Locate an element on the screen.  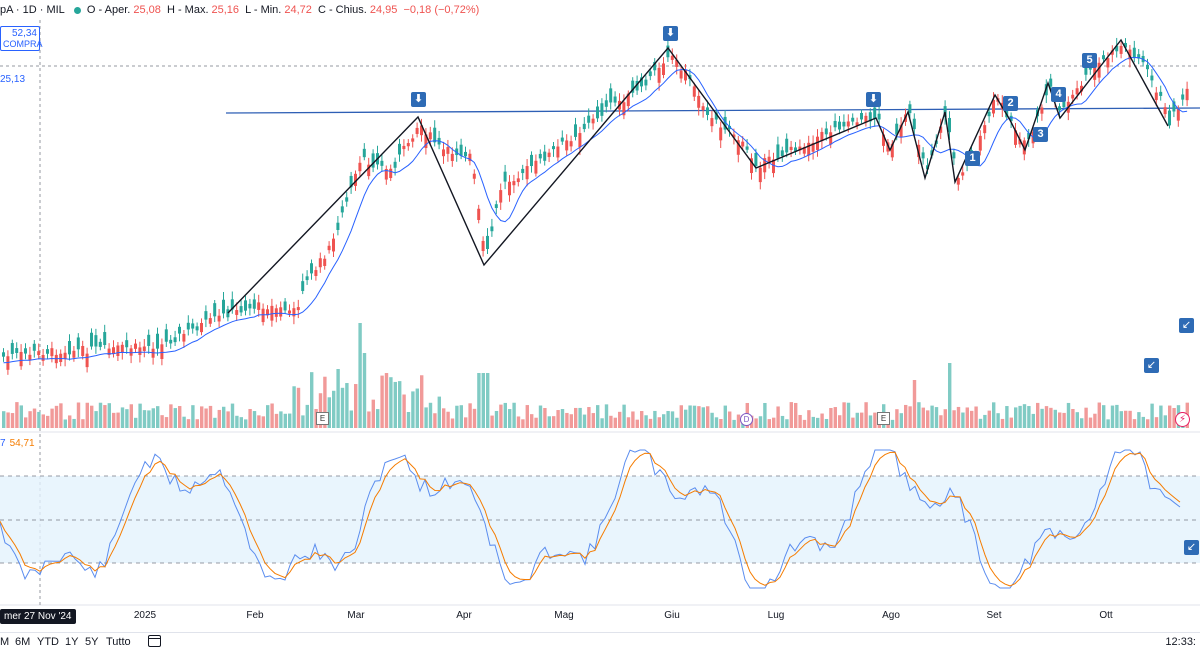
dividend-marker: D is located at coordinates (746, 419).